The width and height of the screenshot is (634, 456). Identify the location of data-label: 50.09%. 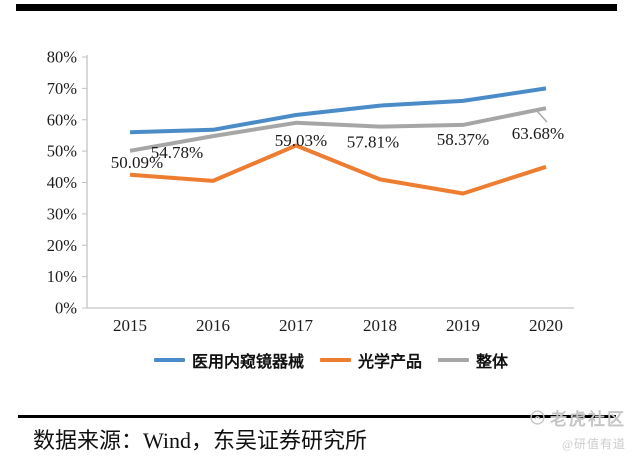
(137, 162).